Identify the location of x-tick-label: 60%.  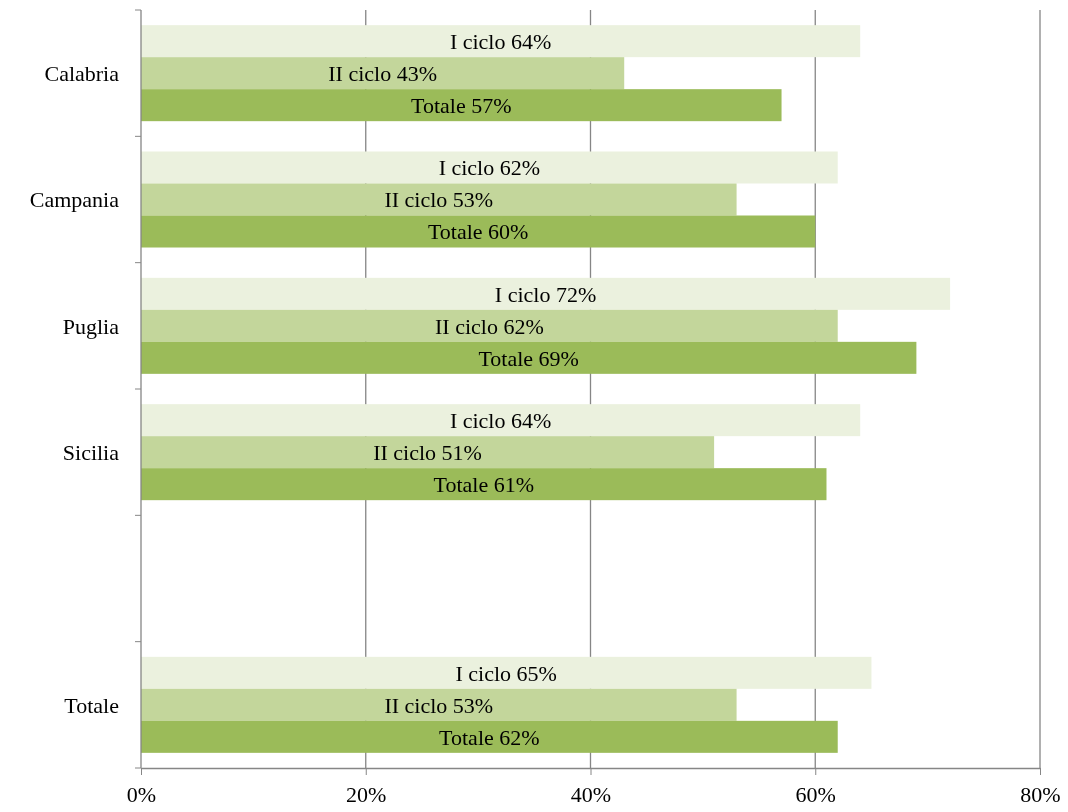
(815, 795).